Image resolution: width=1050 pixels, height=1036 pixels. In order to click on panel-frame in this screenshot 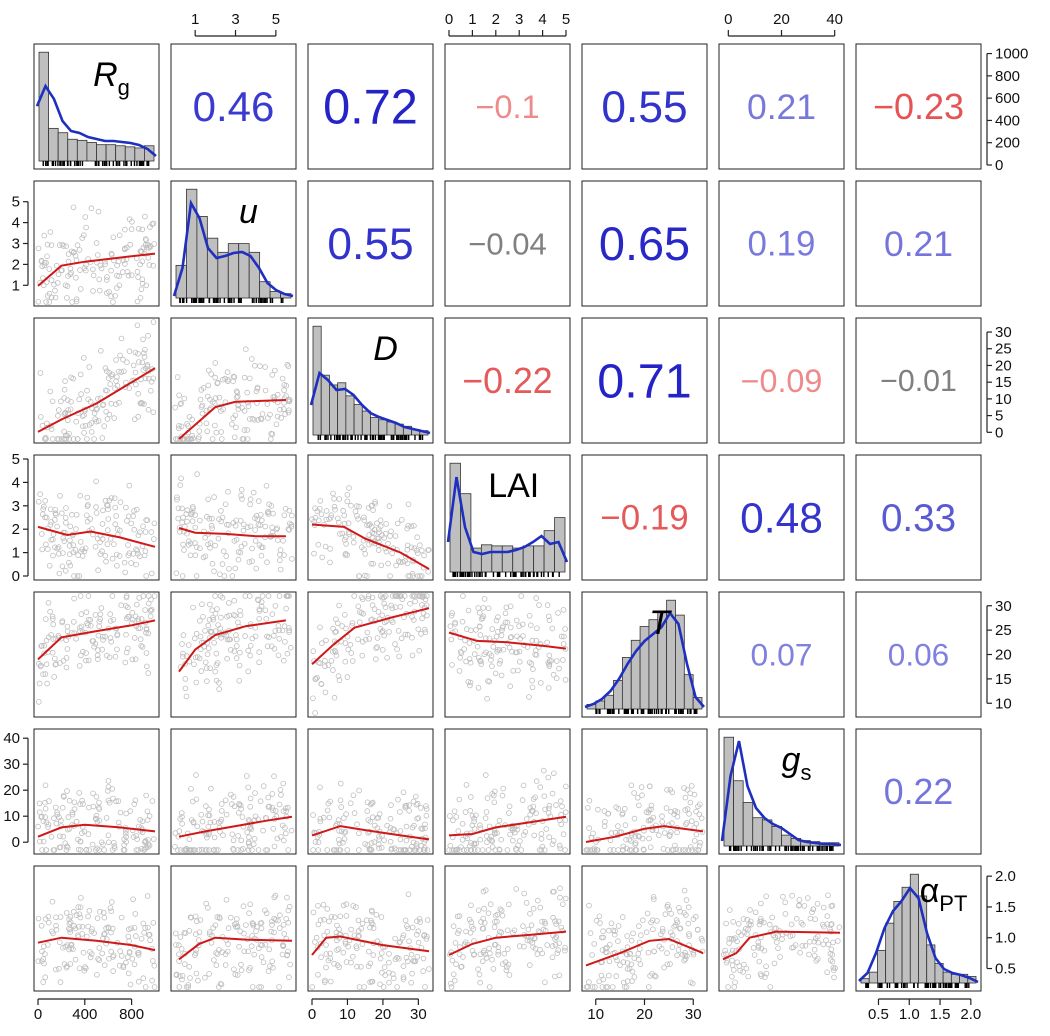, I will do `click(370, 517)`.